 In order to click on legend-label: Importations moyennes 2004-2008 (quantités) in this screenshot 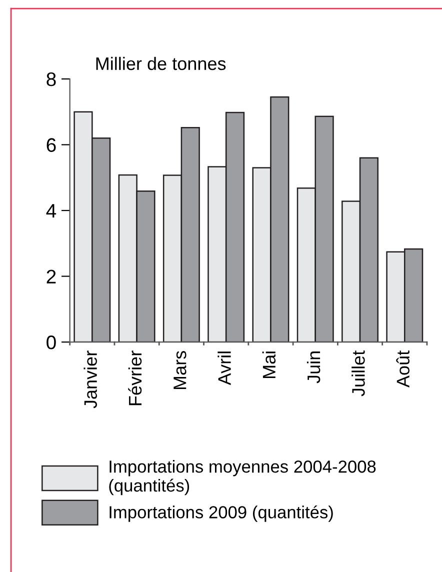, I will do `click(242, 478)`.